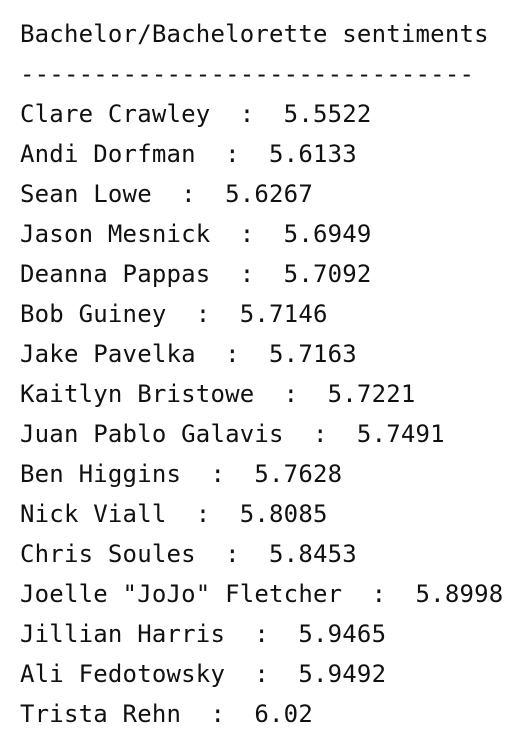 The height and width of the screenshot is (744, 520). Describe the element at coordinates (188, 154) in the screenshot. I see `sentiment-row: Andi Dorfman : 5.6133` at that location.